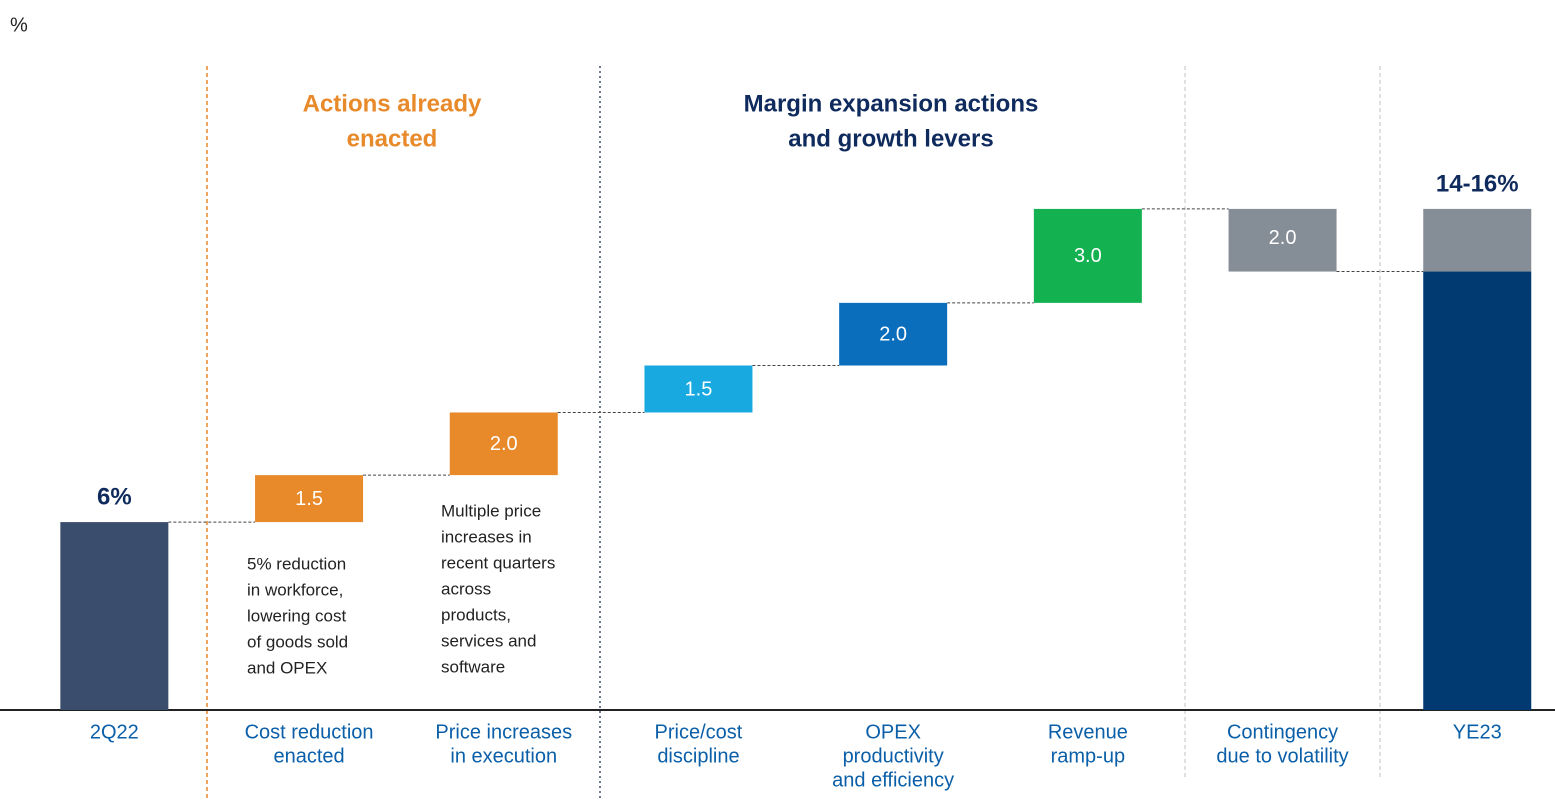  What do you see at coordinates (893, 780) in the screenshot?
I see `x-tick-label: and efficiency` at bounding box center [893, 780].